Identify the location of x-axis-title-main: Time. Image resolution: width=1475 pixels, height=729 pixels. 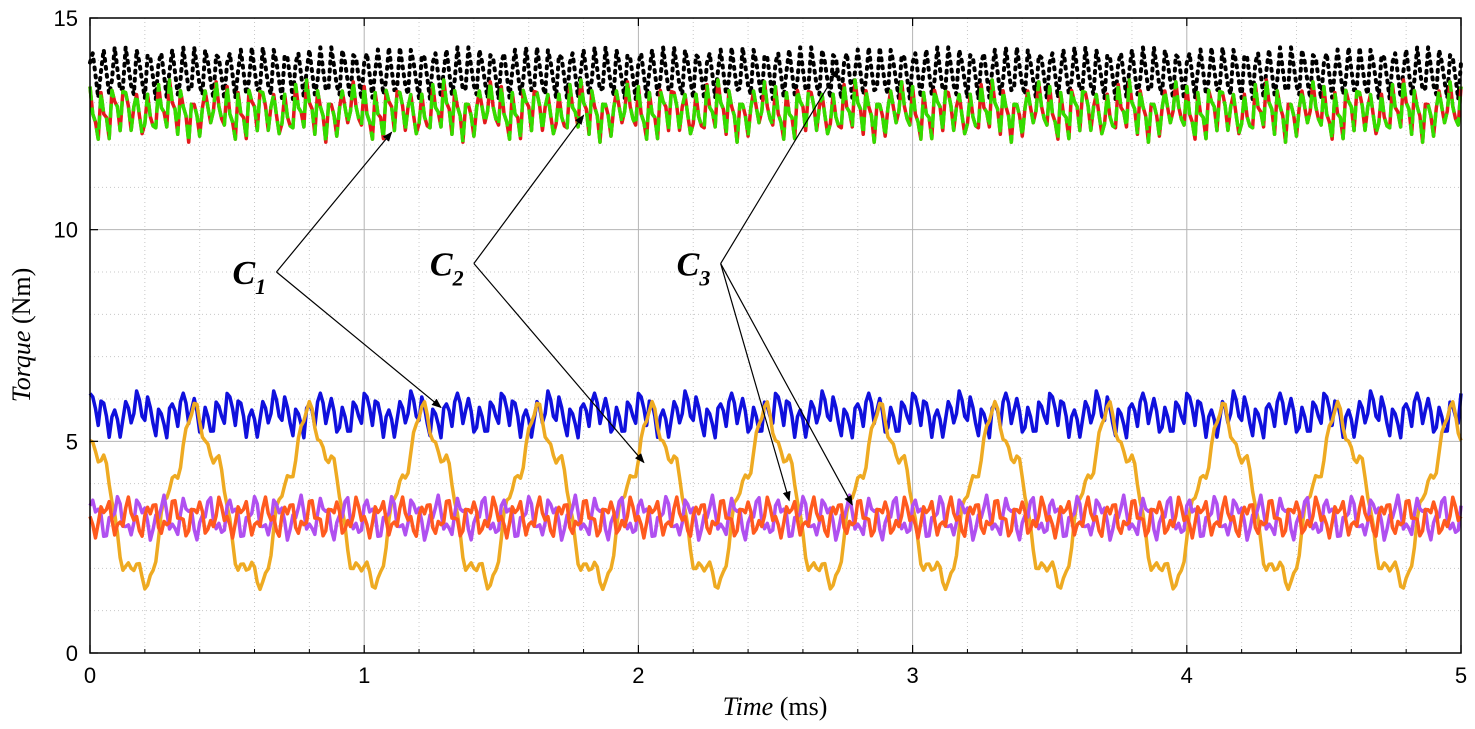
(748, 706).